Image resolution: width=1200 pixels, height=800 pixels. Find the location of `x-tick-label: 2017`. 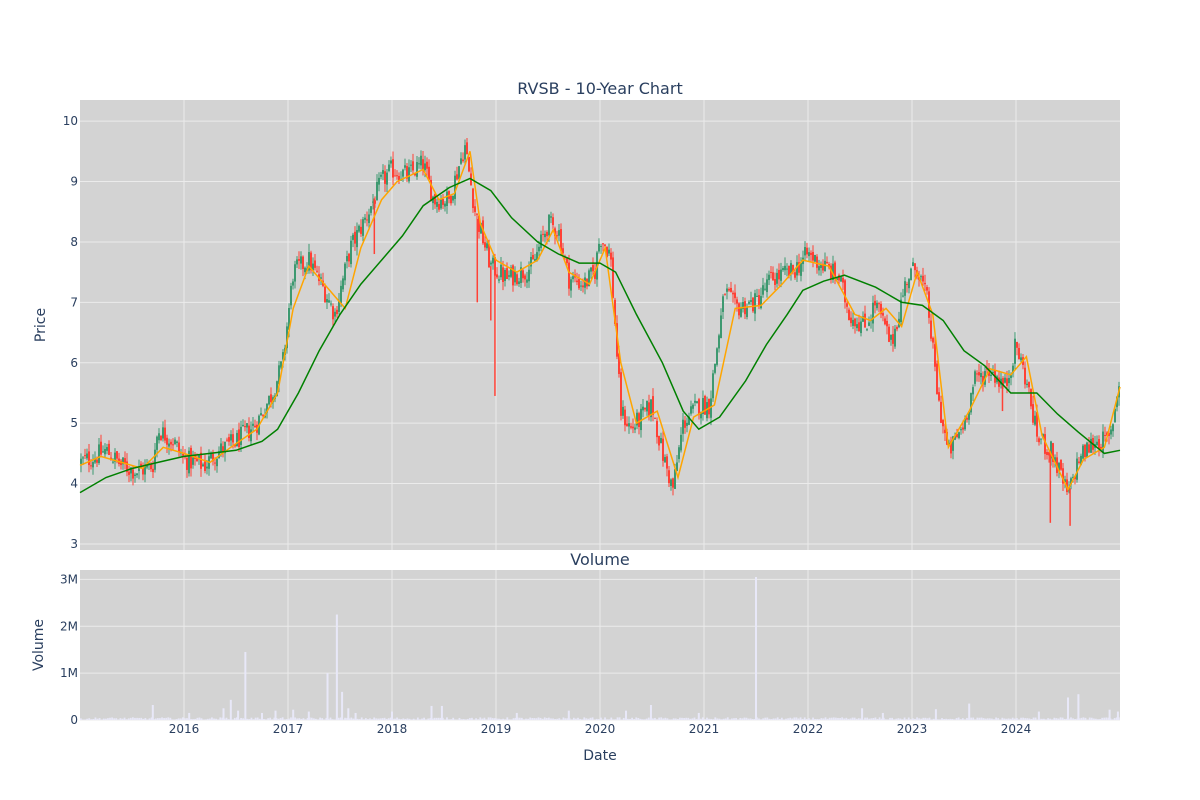

x-tick-label: 2017 is located at coordinates (288, 729).